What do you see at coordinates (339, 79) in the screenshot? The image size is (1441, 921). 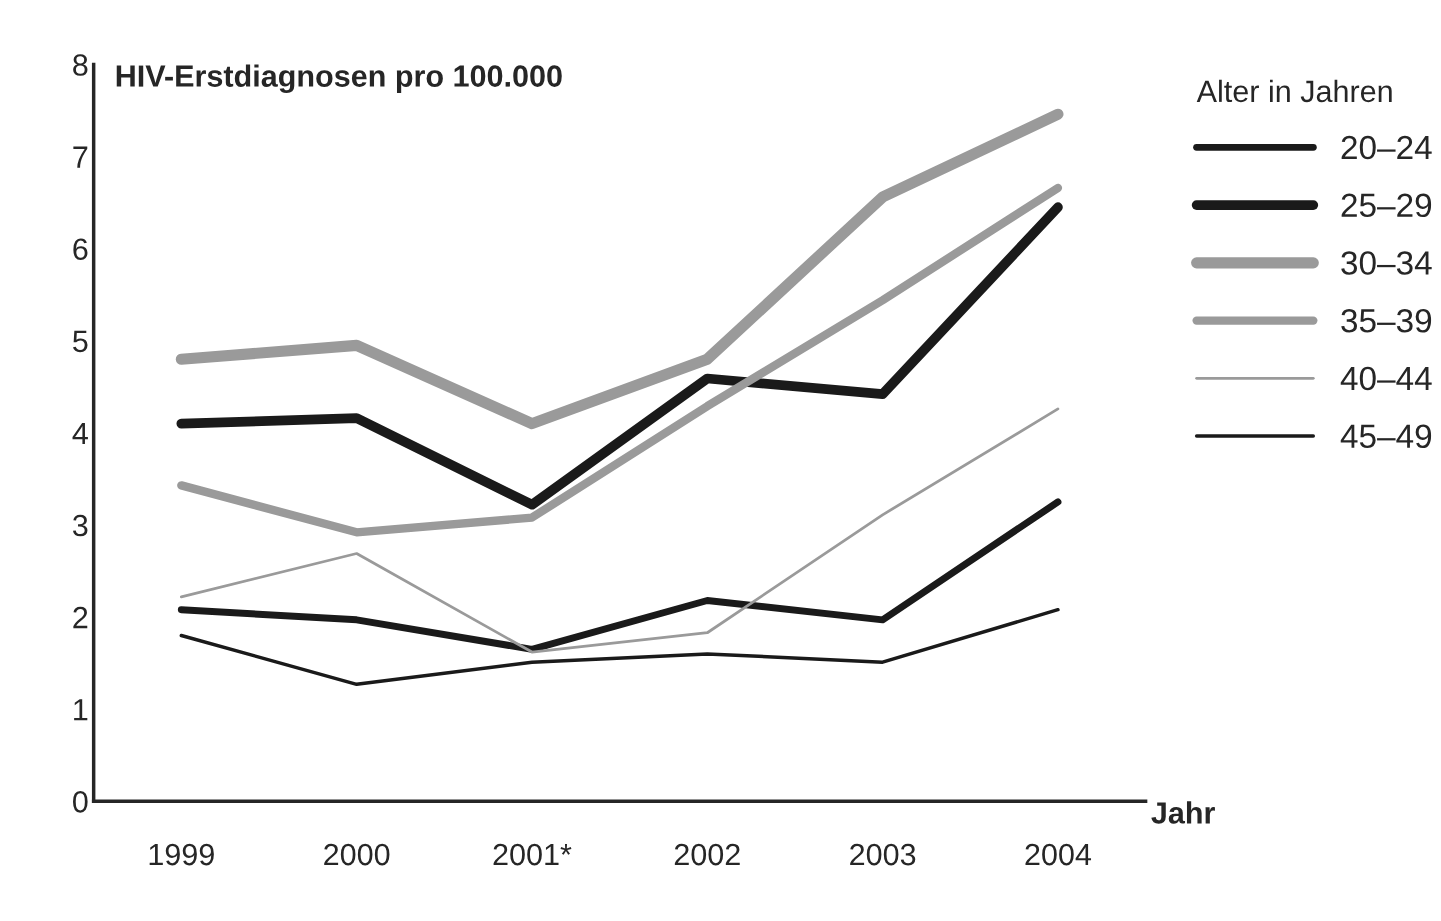 I see `chart-title: HIV-Erstdiagnosen pro 100.000` at bounding box center [339, 79].